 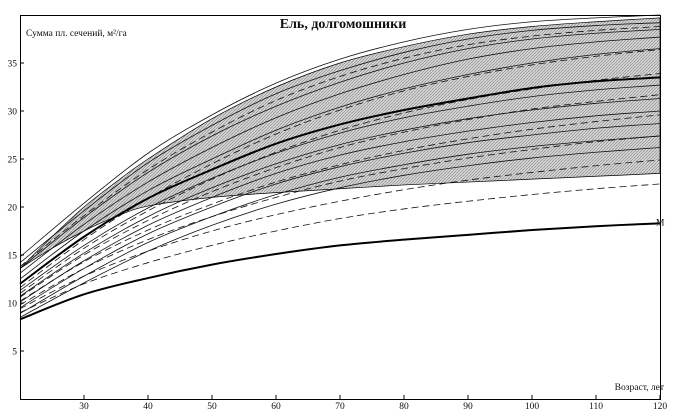 What do you see at coordinates (596, 407) in the screenshot?
I see `x-tick-label: 110` at bounding box center [596, 407].